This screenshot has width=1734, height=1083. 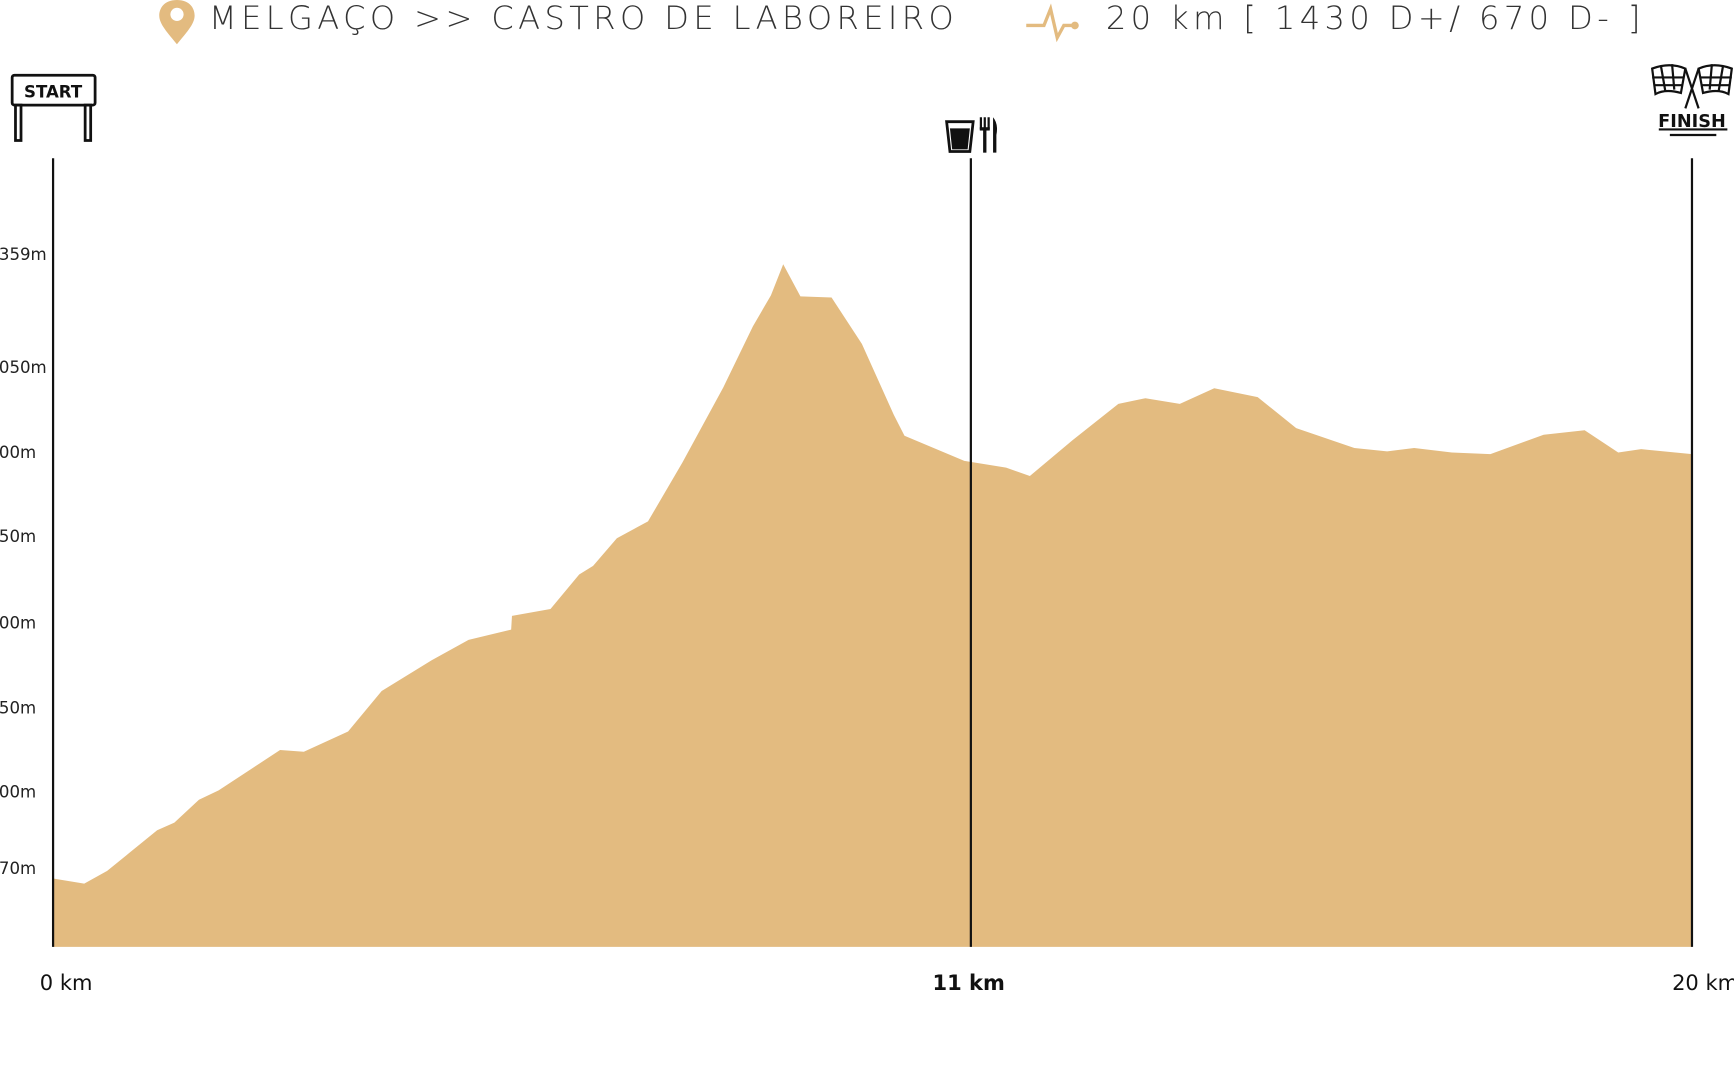 I want to click on route-title: MELGAÇO >> CASTRO DE LABOREIRO, so click(x=583, y=18).